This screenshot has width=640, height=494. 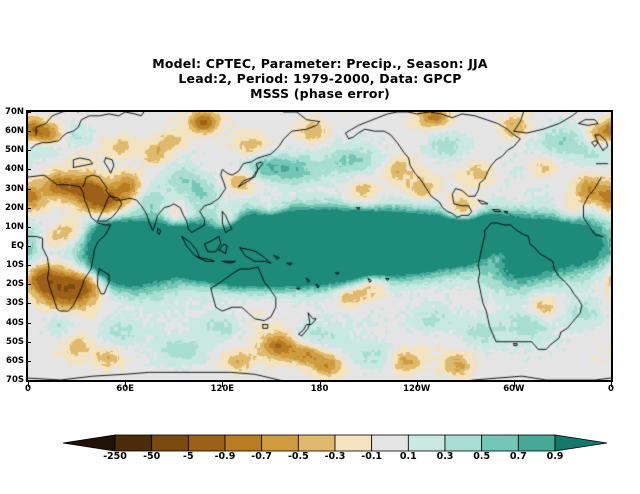 I want to click on colorbar-over-arrow, so click(x=581, y=443).